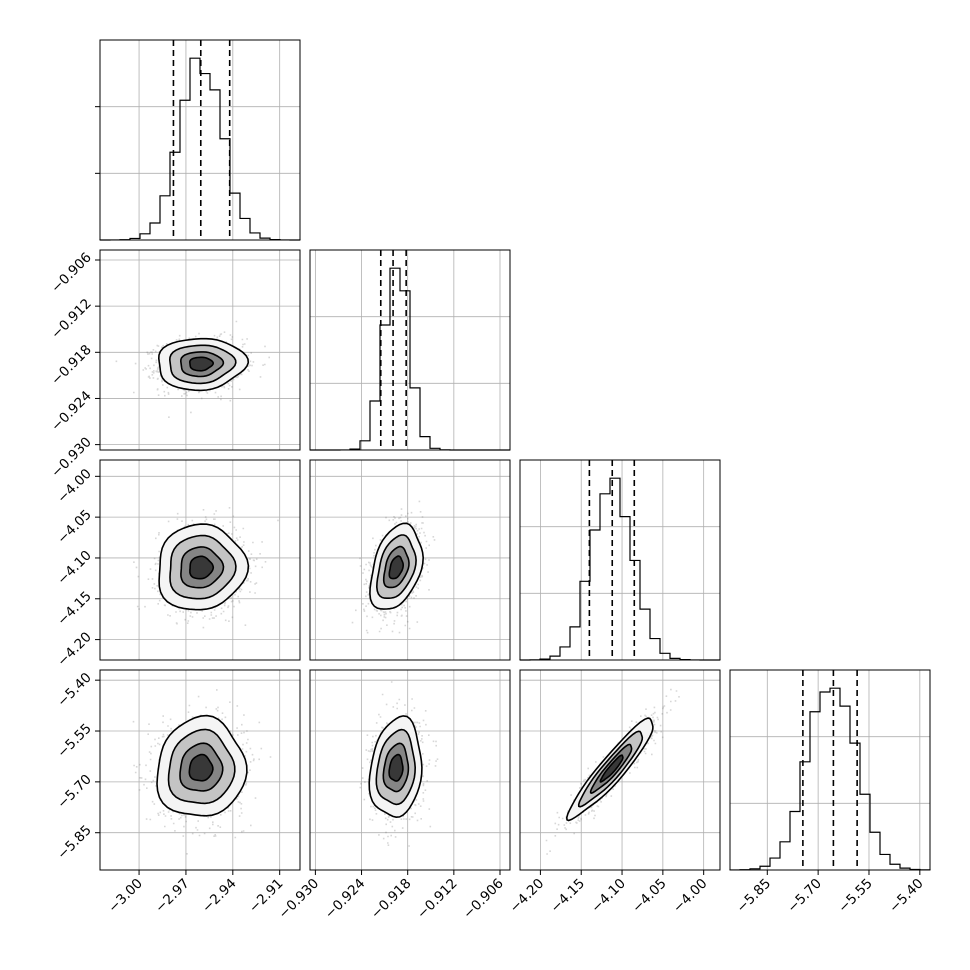  What do you see at coordinates (906, 896) in the screenshot?
I see `x-tick-label: −5.40` at bounding box center [906, 896].